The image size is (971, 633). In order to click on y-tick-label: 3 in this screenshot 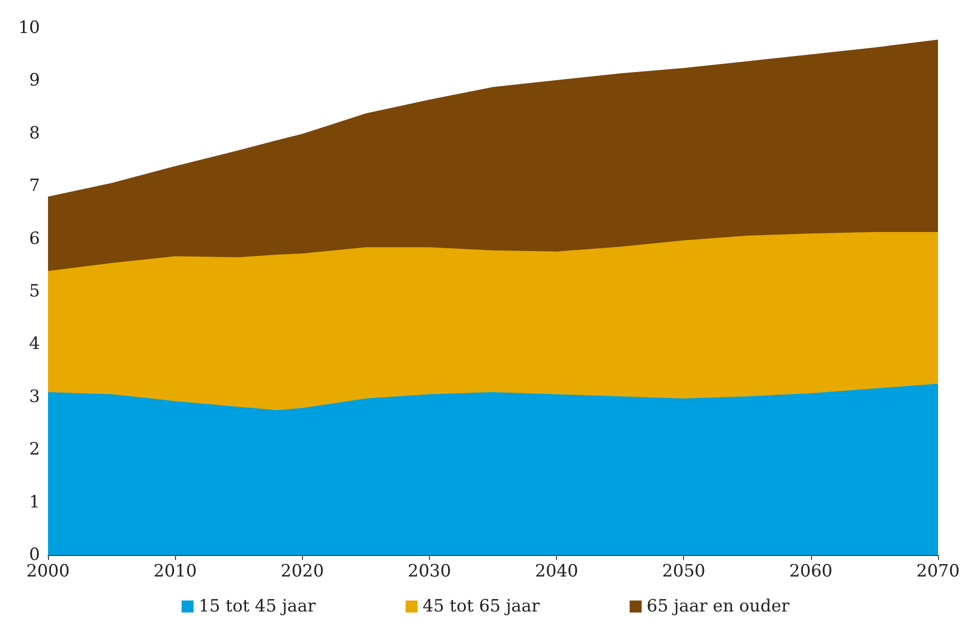, I will do `click(34, 396)`.